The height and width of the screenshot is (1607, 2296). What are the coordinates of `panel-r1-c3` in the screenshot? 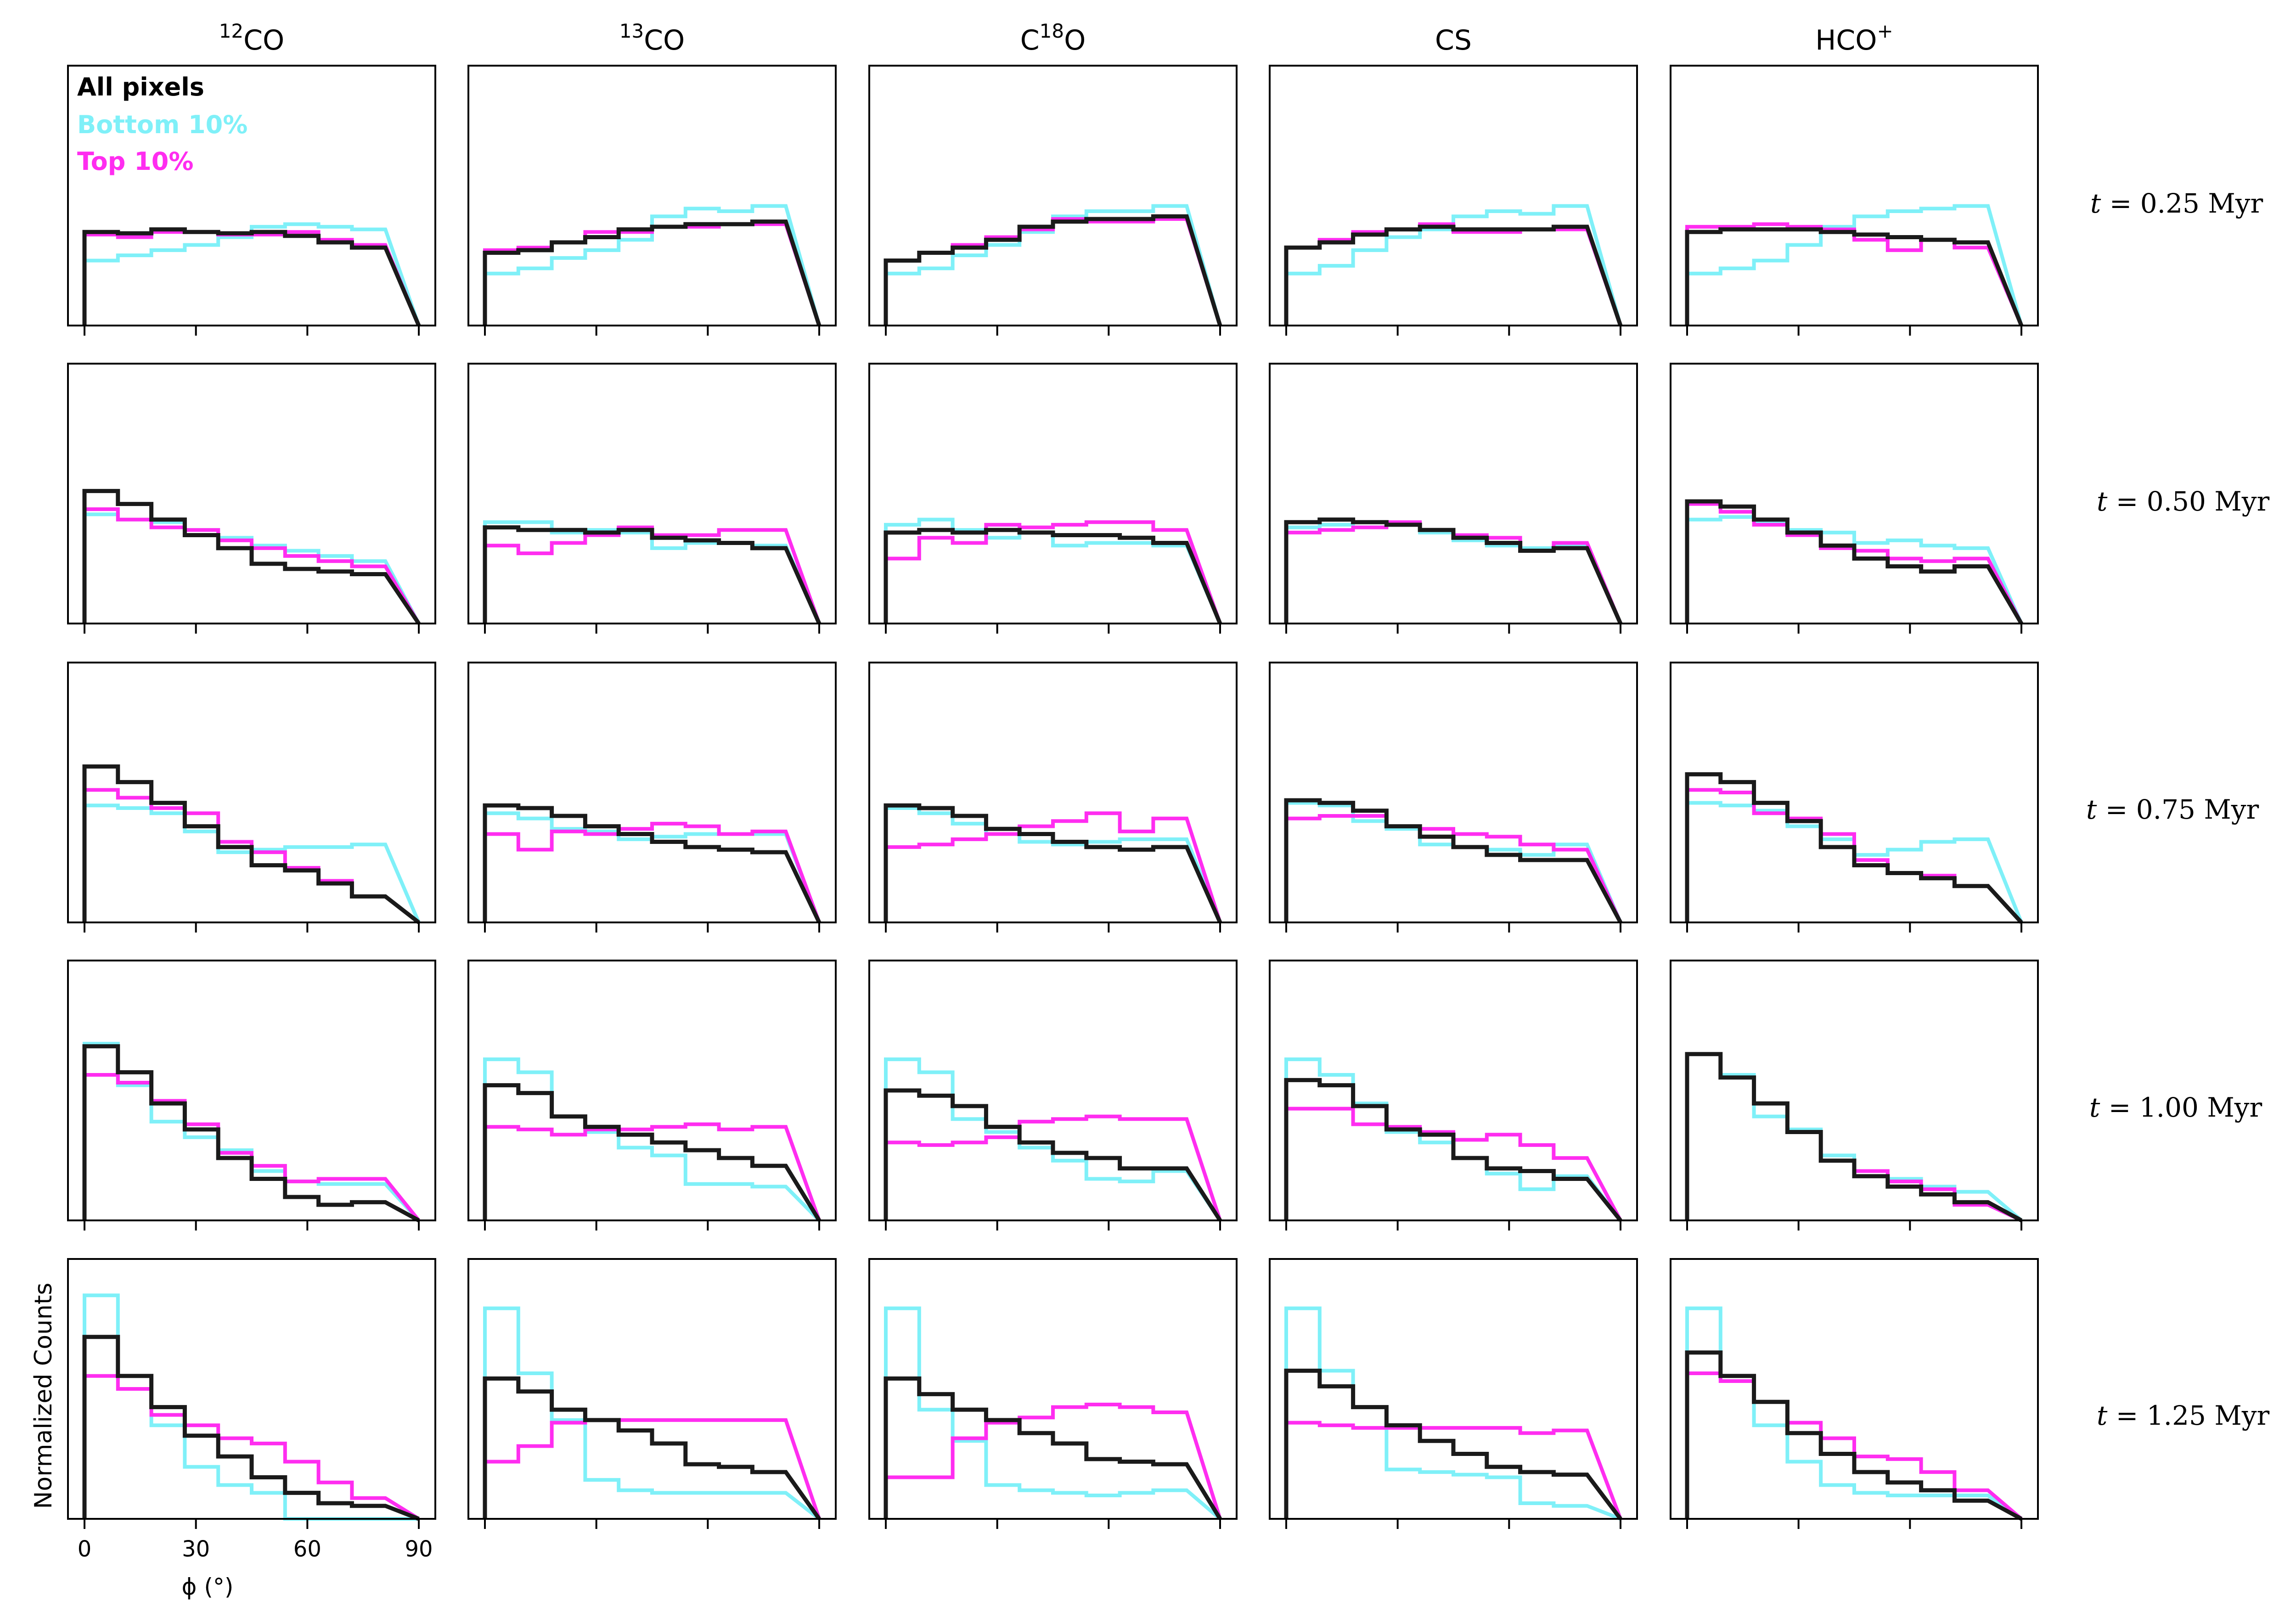 It's located at (1453, 498).